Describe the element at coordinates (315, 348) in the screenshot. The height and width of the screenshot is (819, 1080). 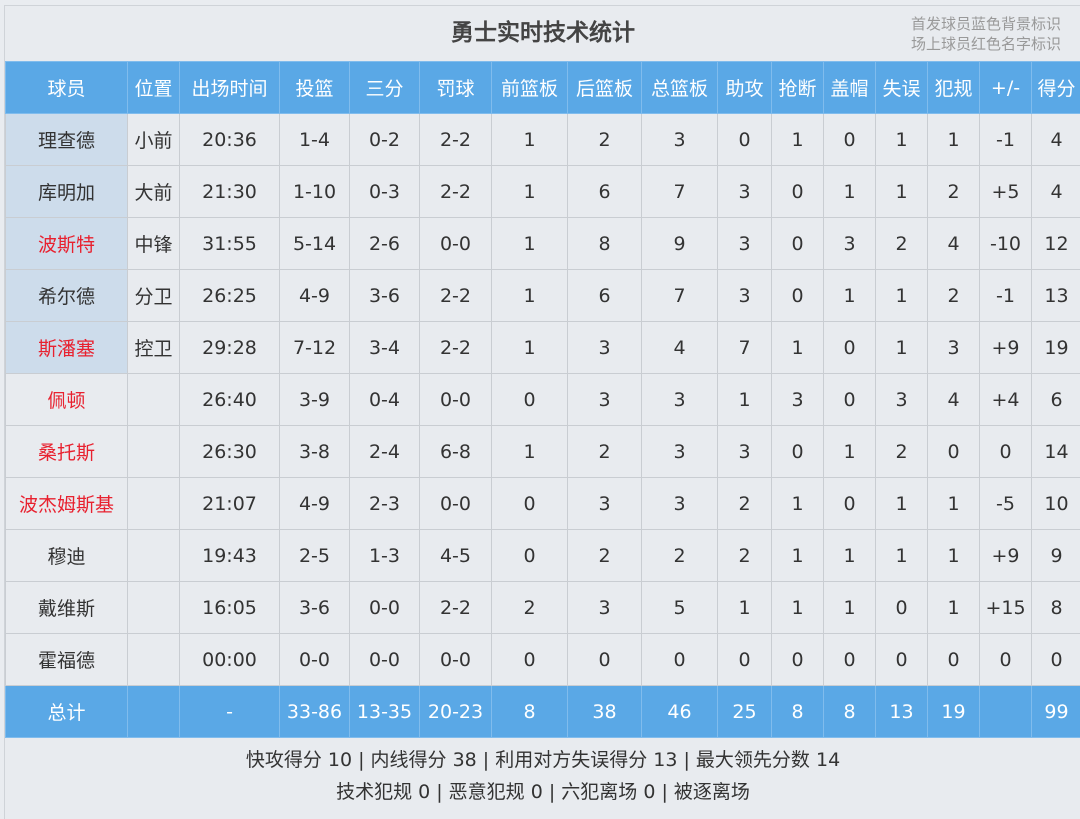
I see `stat-cell: 7-12` at that location.